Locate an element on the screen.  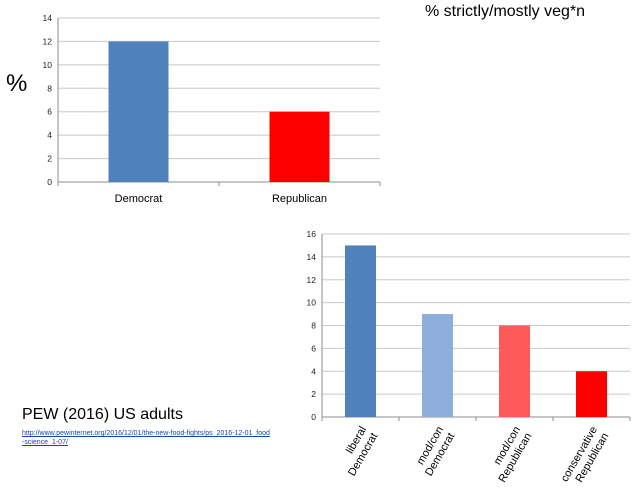
y-tick-label: 16 is located at coordinates (312, 234).